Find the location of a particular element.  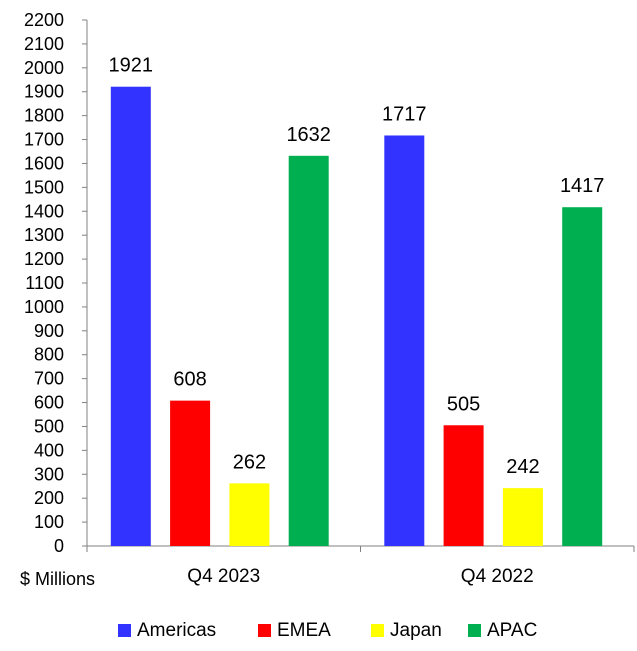

legend: Americas EMEA Japan APAC is located at coordinates (327, 630).